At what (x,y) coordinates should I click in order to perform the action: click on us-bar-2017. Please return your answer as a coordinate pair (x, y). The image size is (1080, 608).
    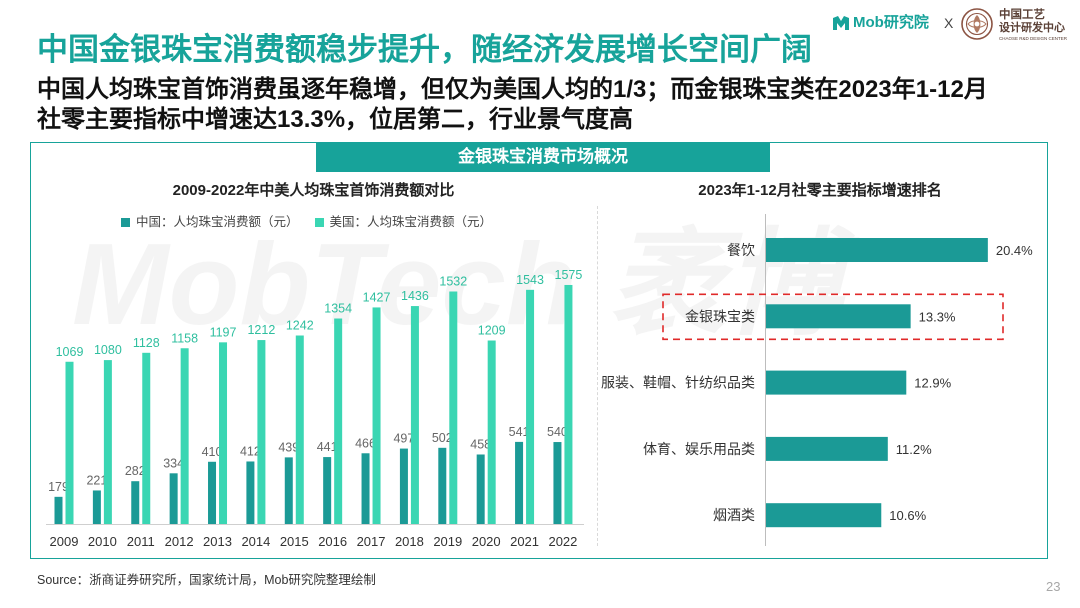
    Looking at the image, I should click on (376, 415).